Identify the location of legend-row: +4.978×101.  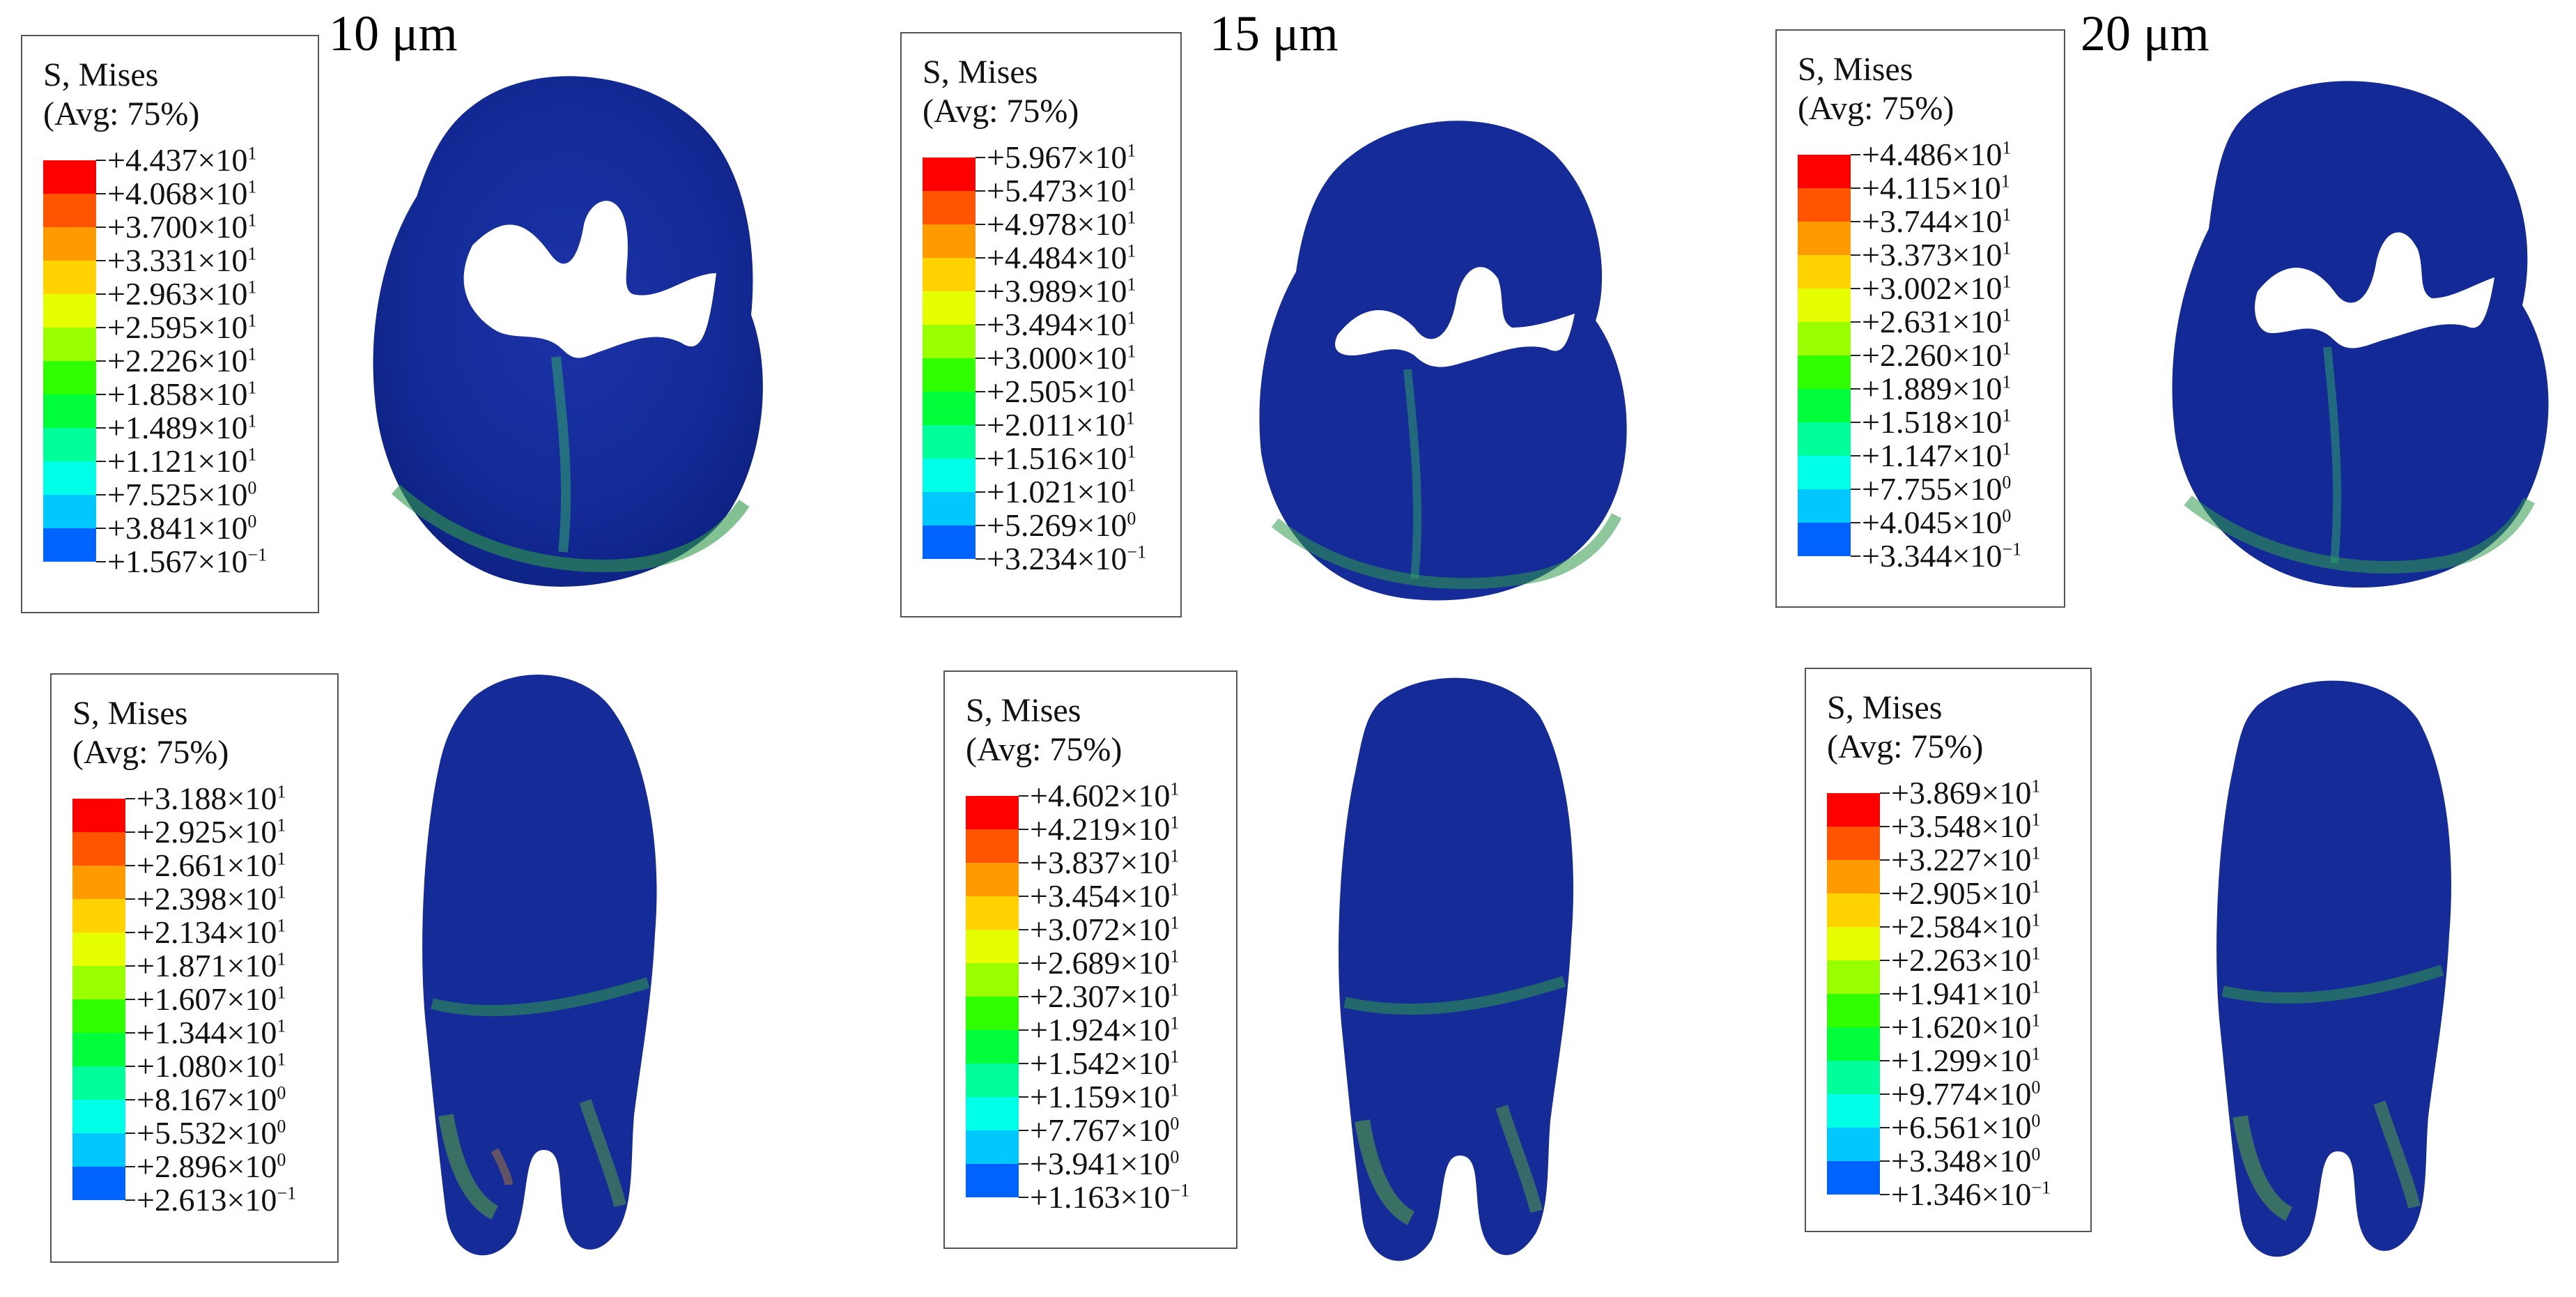
(1051, 233).